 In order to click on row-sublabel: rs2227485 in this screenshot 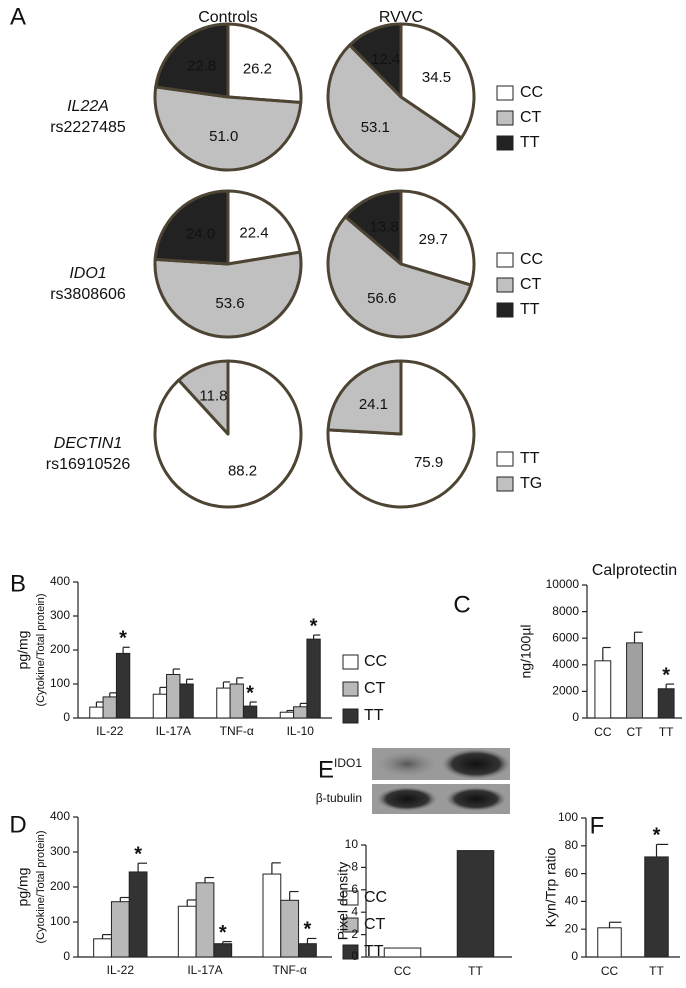, I will do `click(88, 127)`.